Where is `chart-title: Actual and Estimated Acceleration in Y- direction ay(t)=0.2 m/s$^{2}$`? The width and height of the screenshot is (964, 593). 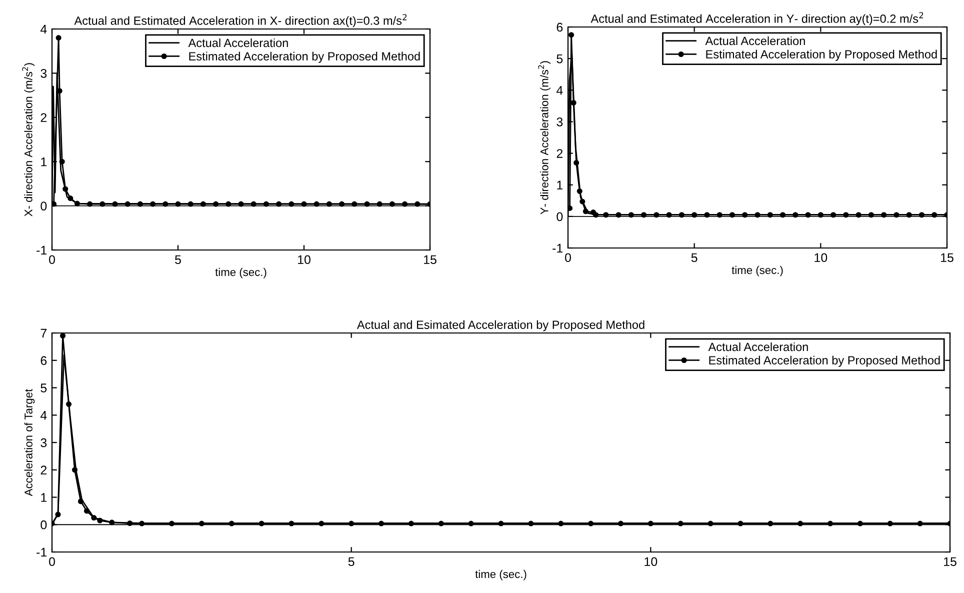 chart-title: Actual and Estimated Acceleration in Y- direction ay(t)=0.2 m/s$^{2}$ is located at coordinates (757, 19).